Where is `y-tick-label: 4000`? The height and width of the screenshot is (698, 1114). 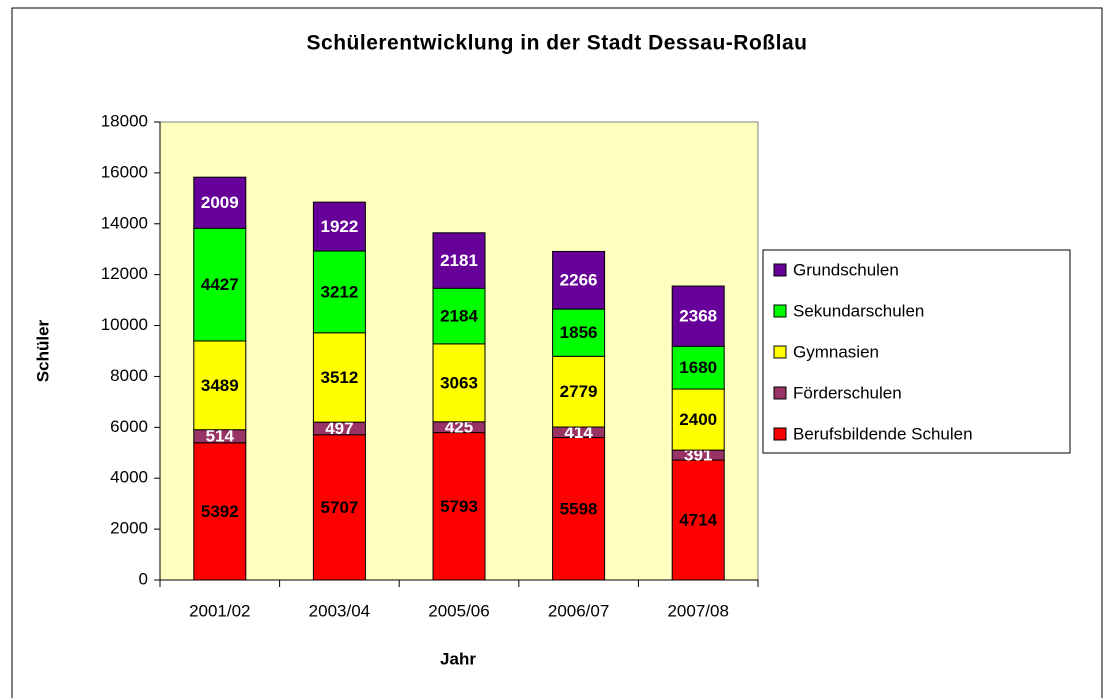 y-tick-label: 4000 is located at coordinates (129, 477).